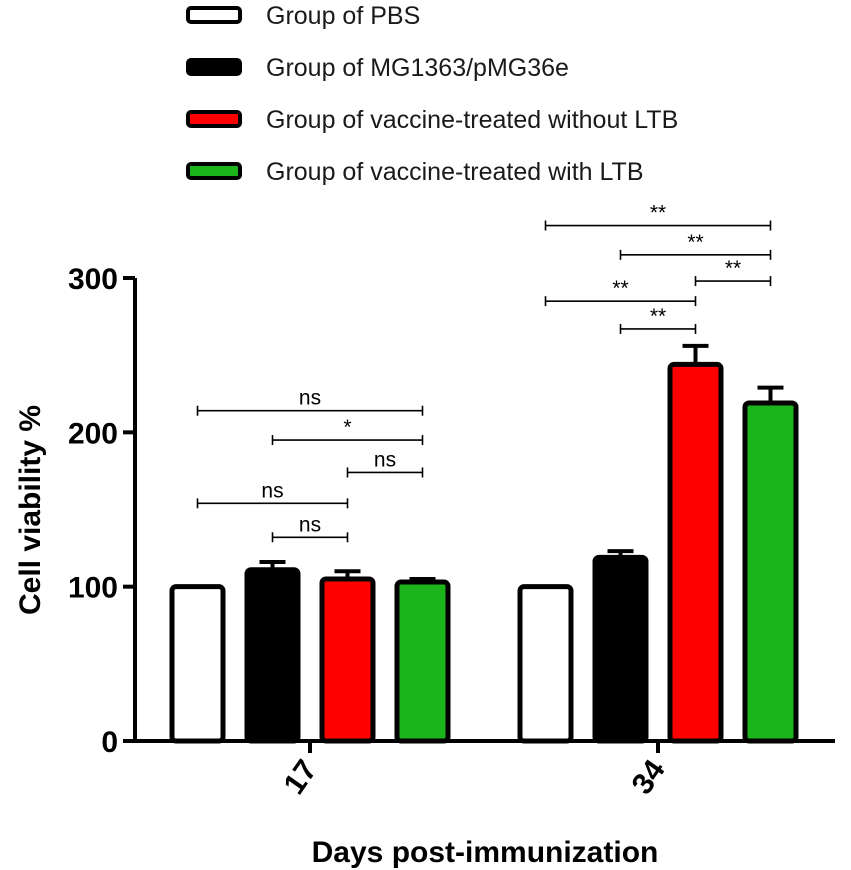 Image resolution: width=851 pixels, height=870 pixels. I want to click on y-axis-title: Cell viability %, so click(30, 510).